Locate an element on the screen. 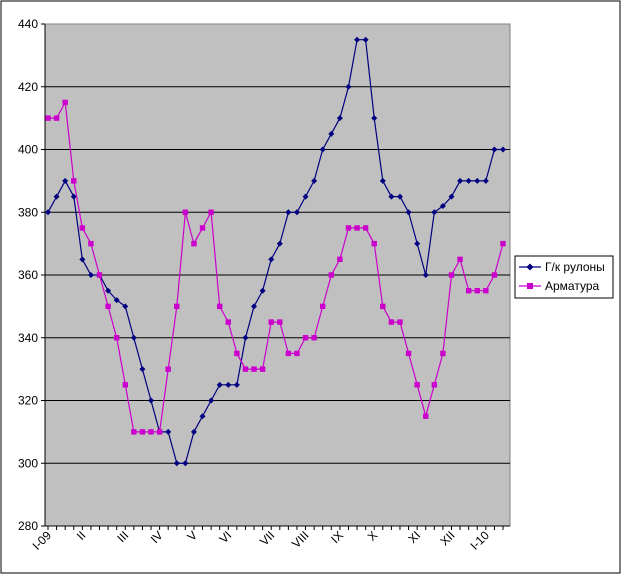 The width and height of the screenshot is (624, 580). legend: Г/к рулоны Арматура is located at coordinates (564, 277).